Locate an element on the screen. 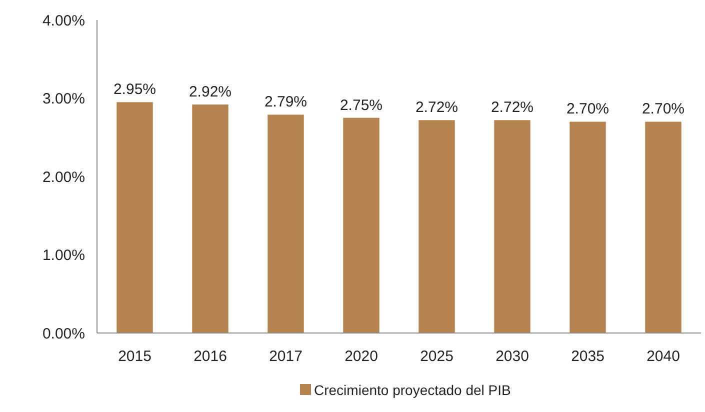 This screenshot has width=705, height=412. y-tick-label: 4.00% is located at coordinates (63, 21).